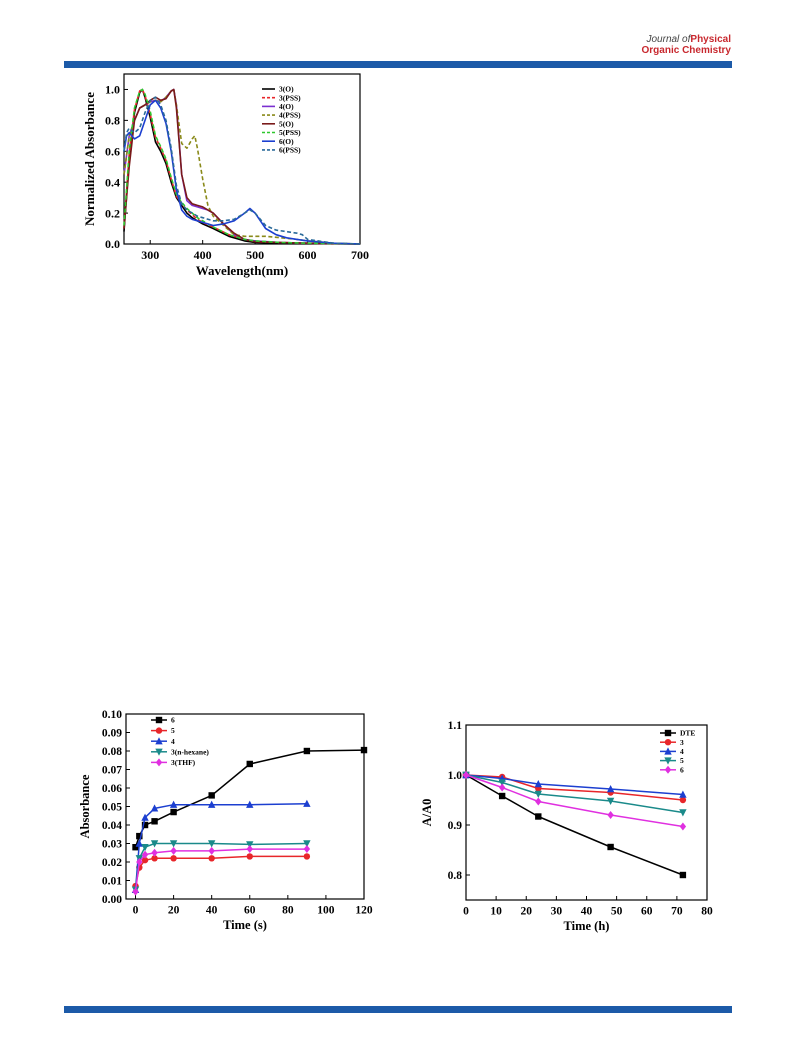 This screenshot has width=793, height=1053. Describe the element at coordinates (466, 912) in the screenshot. I see `x-tick-label: 0` at that location.